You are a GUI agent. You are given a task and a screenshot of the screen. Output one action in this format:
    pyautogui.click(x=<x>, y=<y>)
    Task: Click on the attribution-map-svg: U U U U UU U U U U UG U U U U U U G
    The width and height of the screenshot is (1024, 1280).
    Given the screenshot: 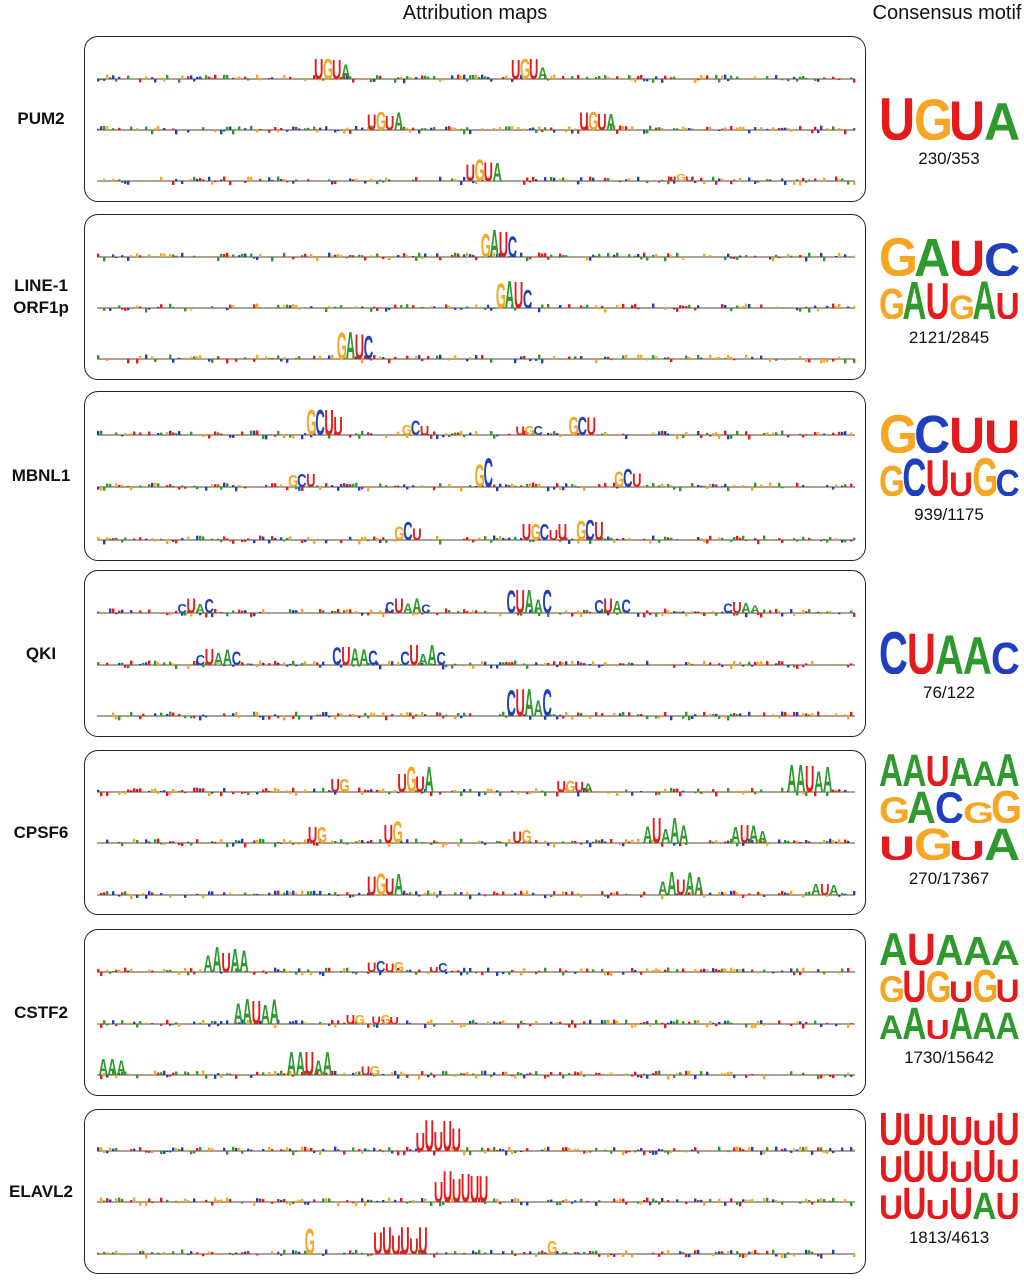 What is the action you would take?
    pyautogui.click(x=476, y=1187)
    